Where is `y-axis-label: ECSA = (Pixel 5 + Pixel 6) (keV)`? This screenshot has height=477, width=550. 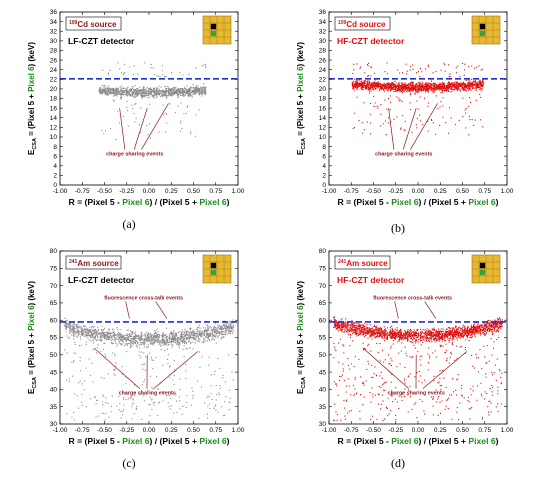 y-axis-label: ECSA = (Pixel 5 + Pixel 6) (keV) is located at coordinates (301, 98).